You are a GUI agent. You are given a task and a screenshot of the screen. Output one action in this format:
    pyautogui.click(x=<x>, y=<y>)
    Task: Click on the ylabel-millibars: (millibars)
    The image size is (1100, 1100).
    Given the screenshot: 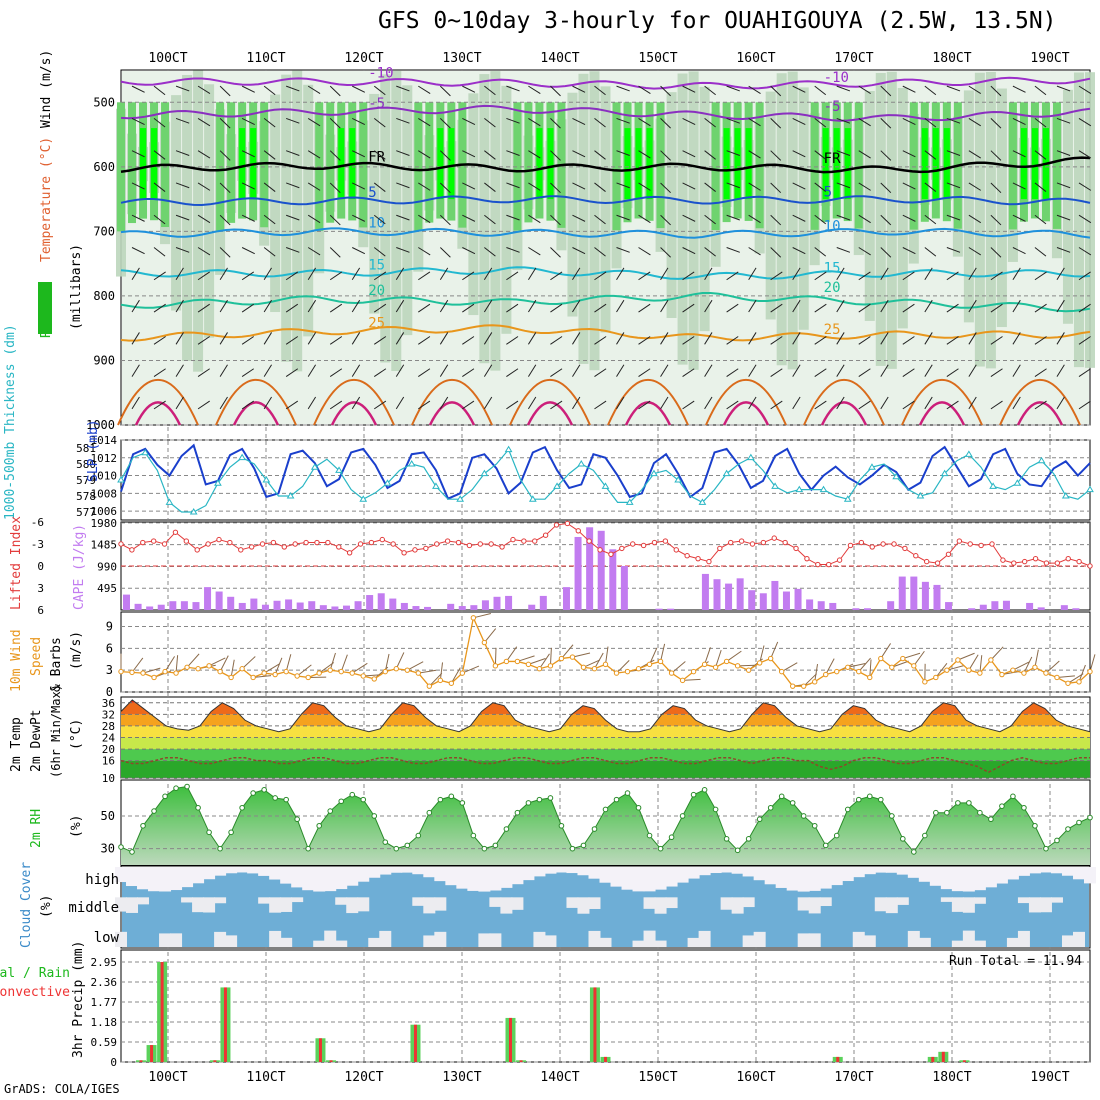 What is the action you would take?
    pyautogui.click(x=76, y=287)
    